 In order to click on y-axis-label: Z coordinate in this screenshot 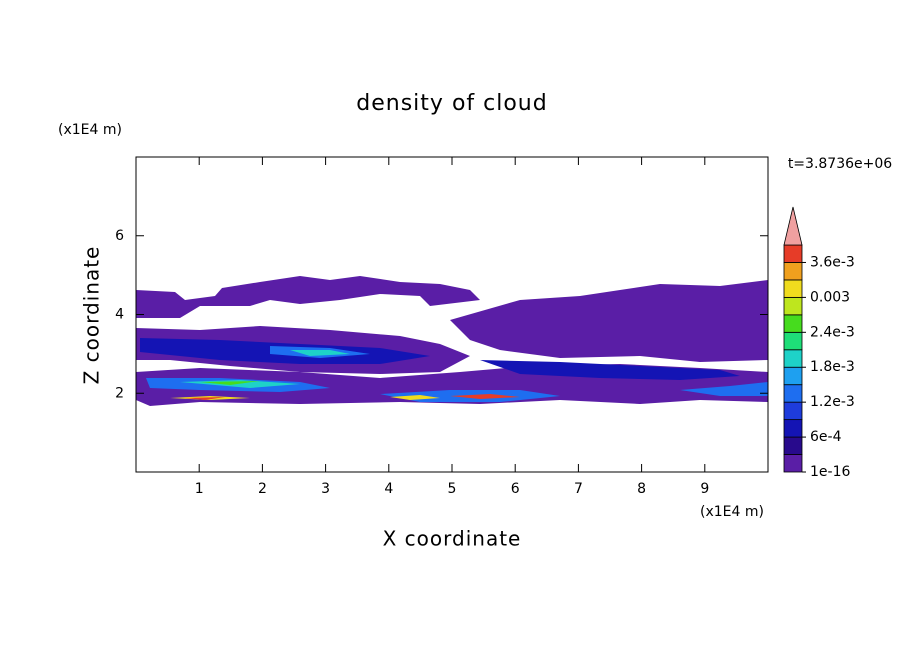, I will do `click(92, 315)`.